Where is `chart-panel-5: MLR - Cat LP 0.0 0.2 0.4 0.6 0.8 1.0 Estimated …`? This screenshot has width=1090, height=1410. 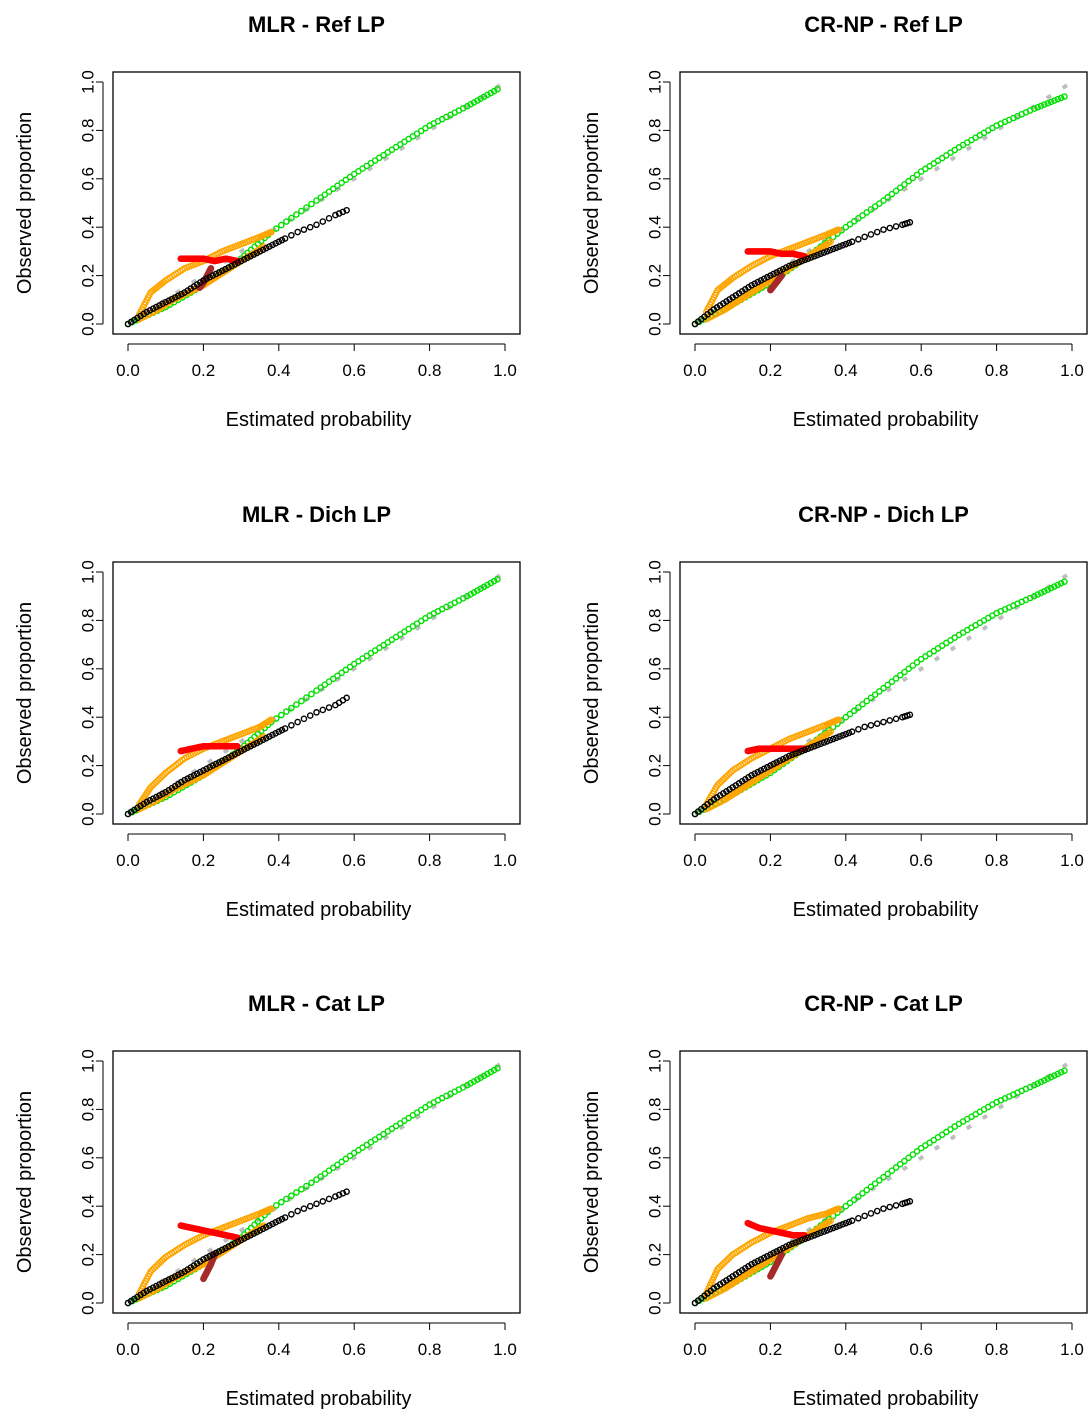
chart-panel-5: MLR - Cat LP 0.0 0.2 0.4 0.6 0.8 1.0 Estimated … is located at coordinates (267, 1200).